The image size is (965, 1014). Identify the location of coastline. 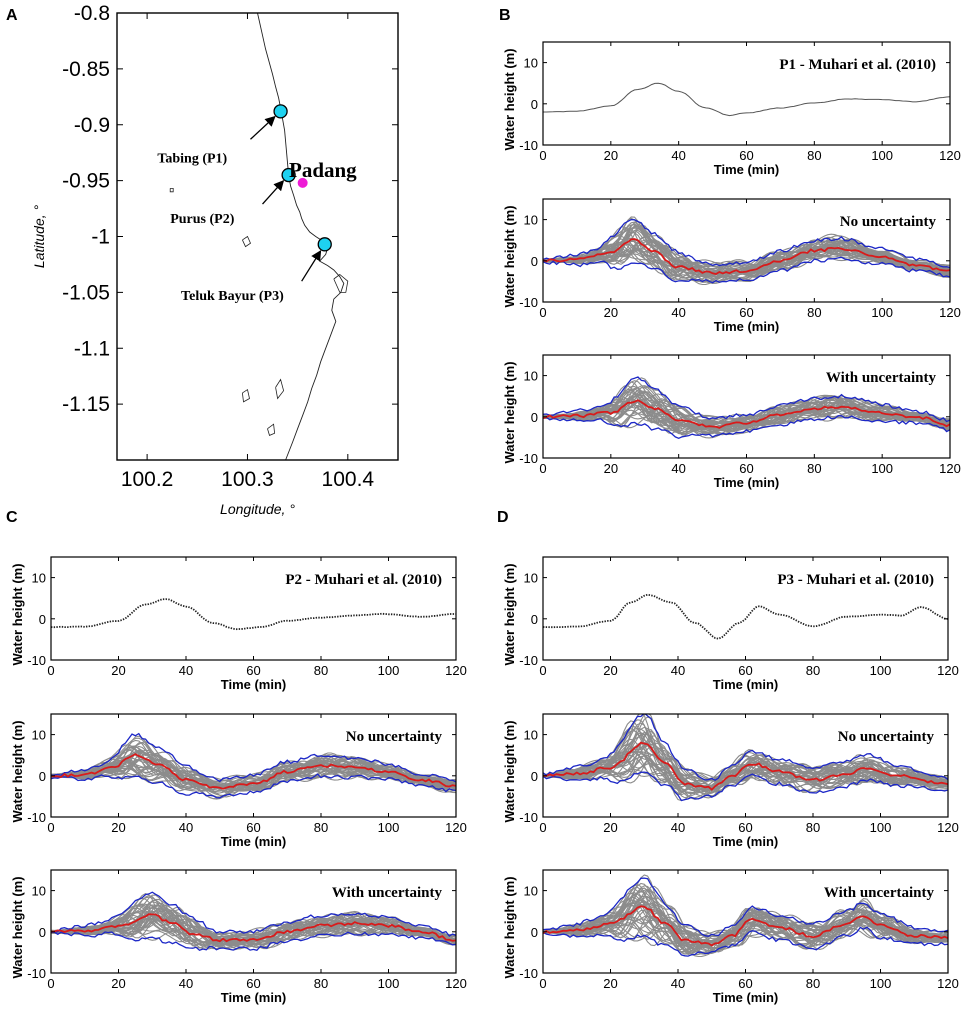
(301, 236).